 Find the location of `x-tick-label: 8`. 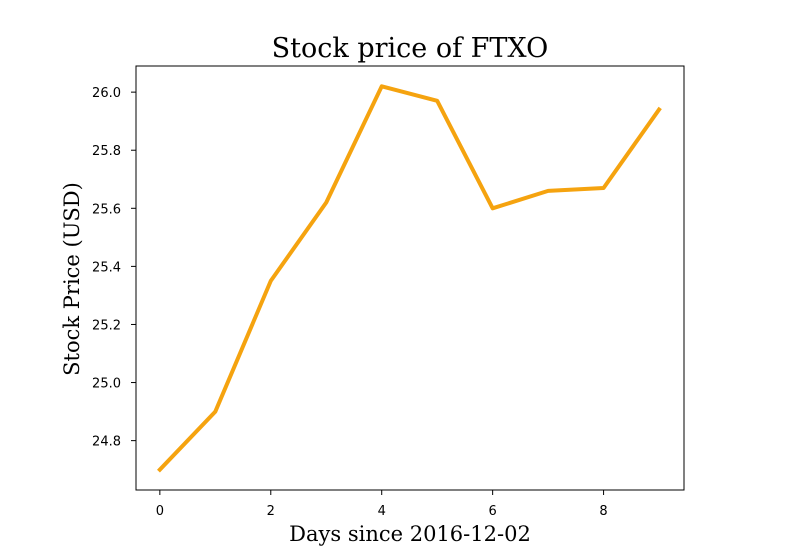

x-tick-label: 8 is located at coordinates (603, 511).